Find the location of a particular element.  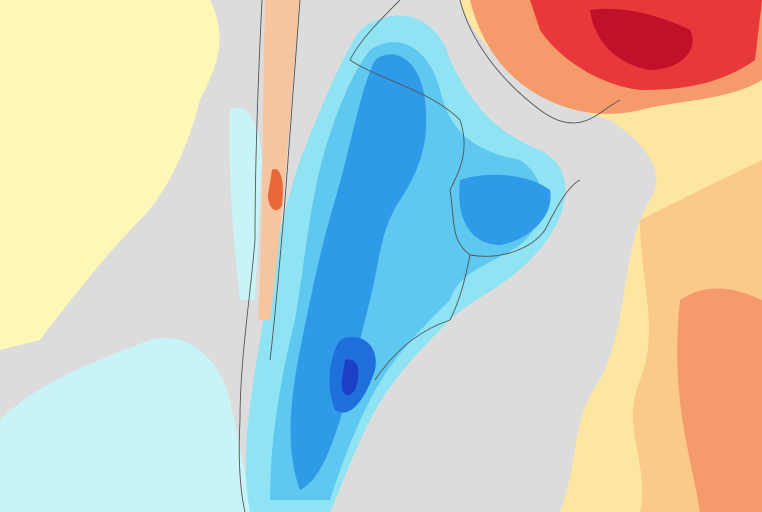

warm-anomaly-andes is located at coordinates (279, 160).